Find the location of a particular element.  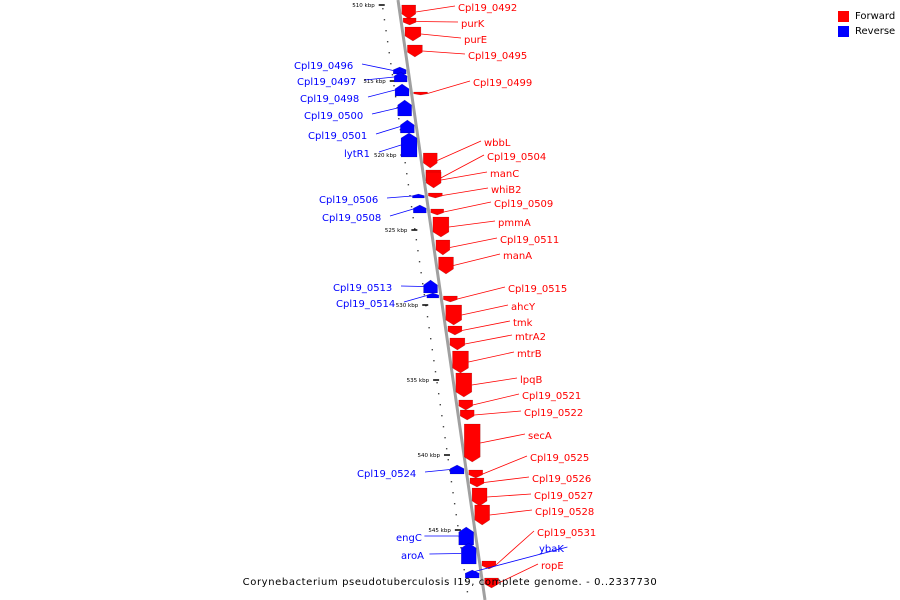

gene-mana-connector is located at coordinates (477, 259).